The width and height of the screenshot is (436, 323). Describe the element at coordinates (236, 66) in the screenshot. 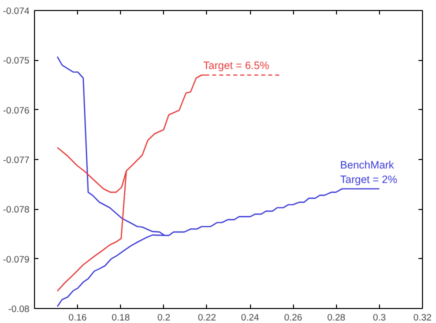

I see `annotation: Target = 6.5%` at that location.